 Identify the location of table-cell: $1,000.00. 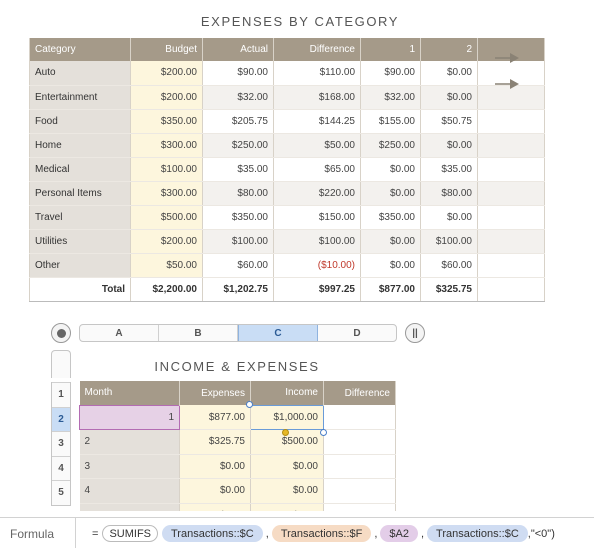
(287, 417).